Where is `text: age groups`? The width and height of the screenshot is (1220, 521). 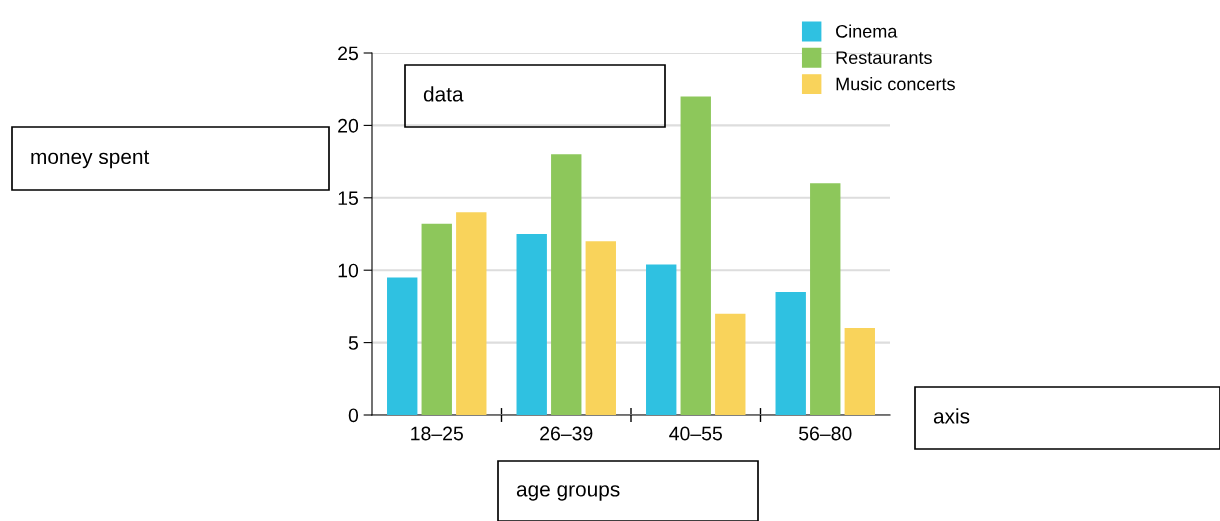 text: age groups is located at coordinates (568, 493).